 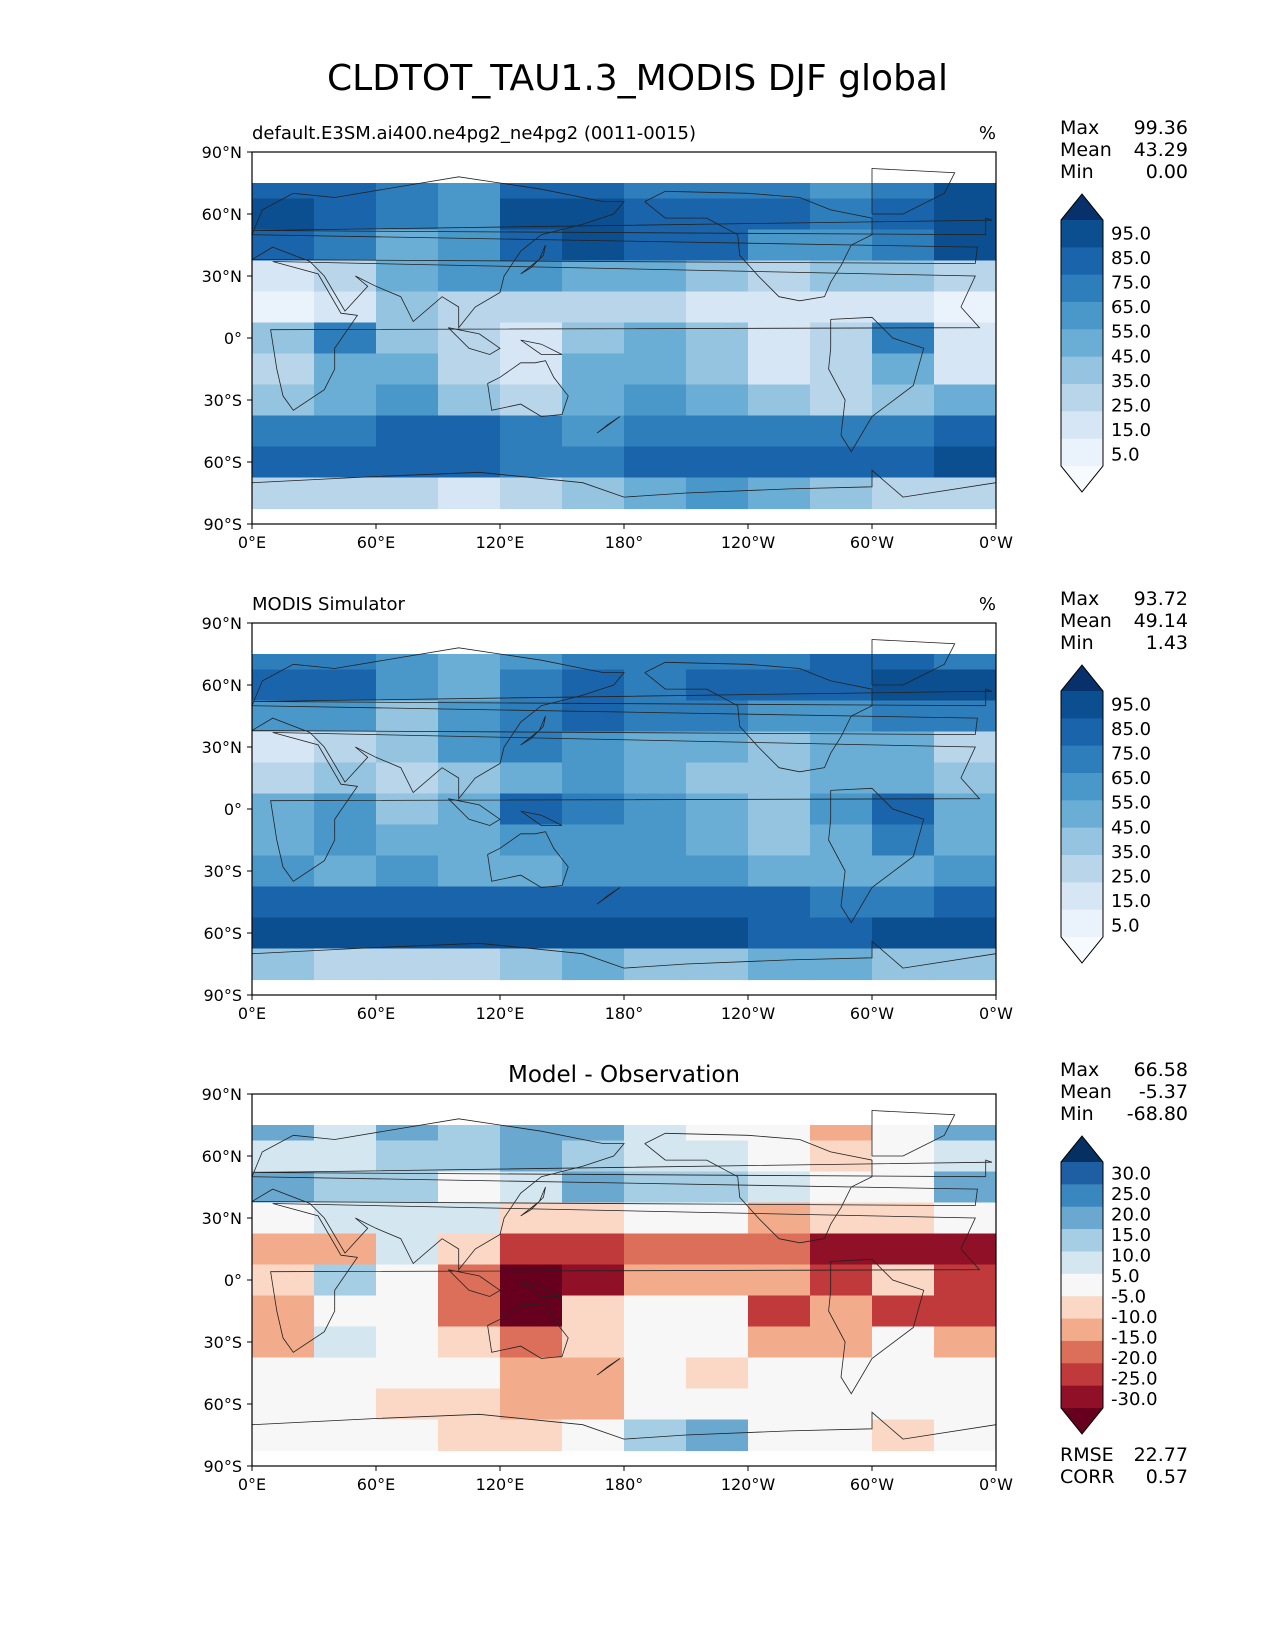 I want to click on y-tick-label: 0°, so click(x=233, y=1280).